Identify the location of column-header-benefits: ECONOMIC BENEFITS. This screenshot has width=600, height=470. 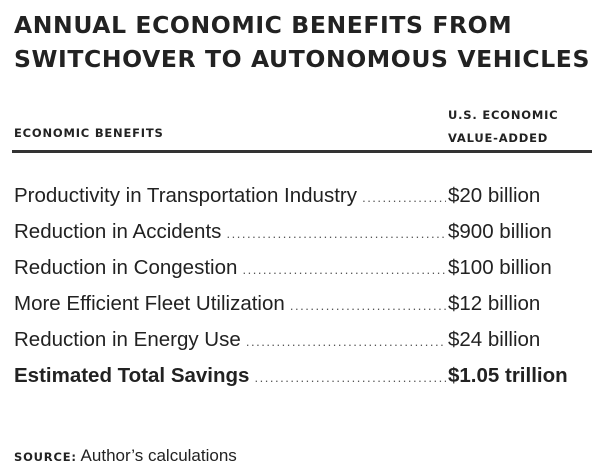
(89, 133).